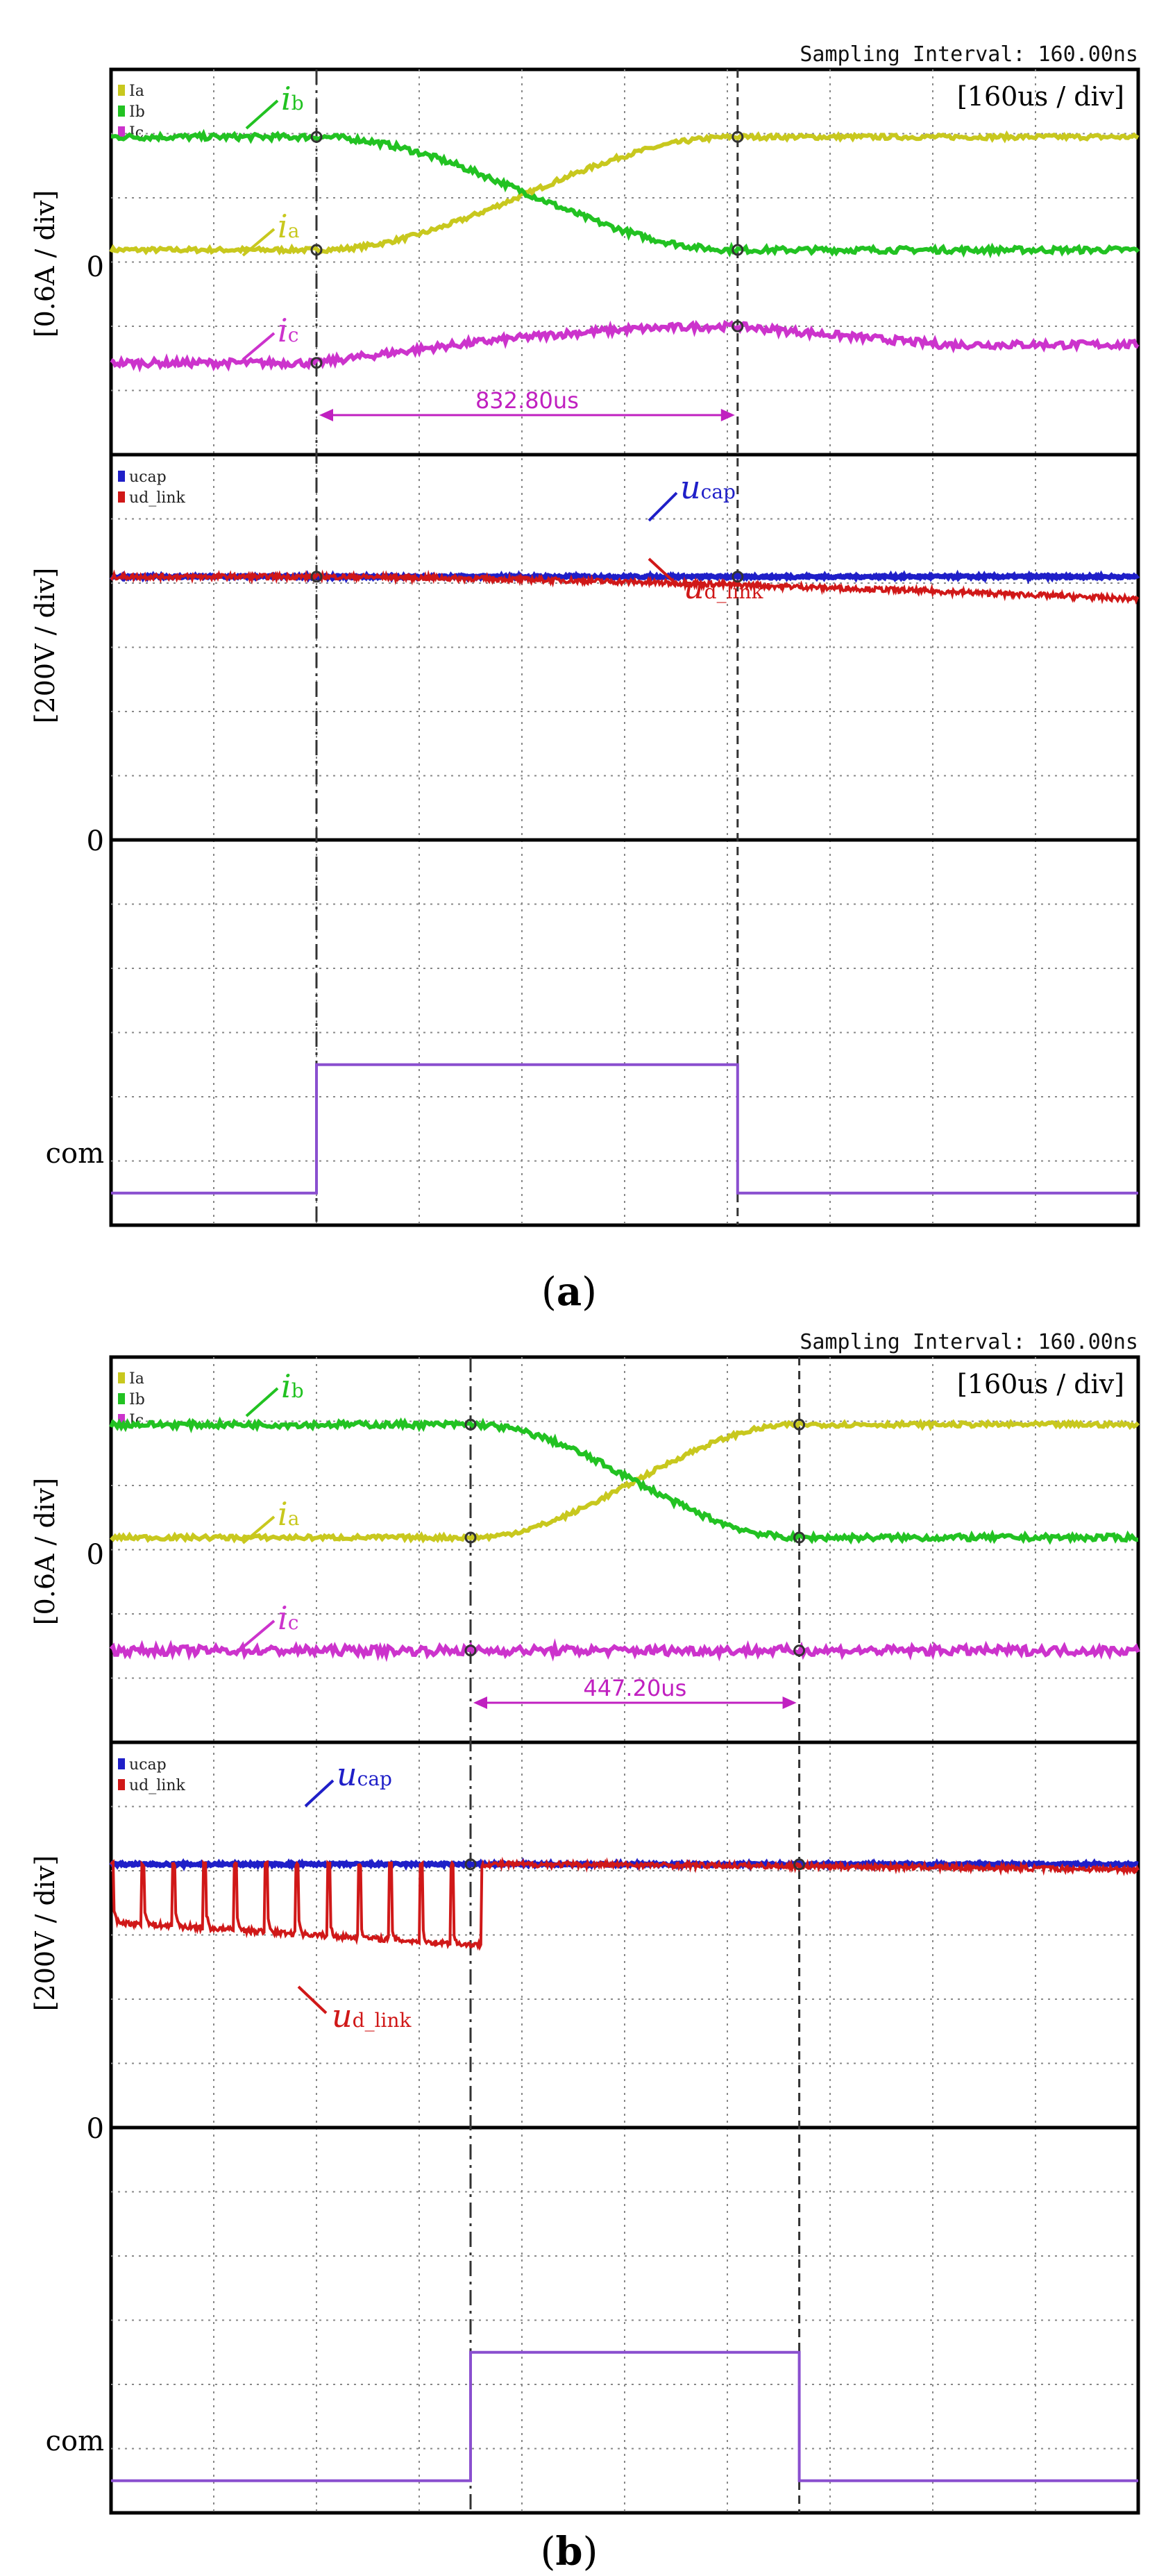 This screenshot has height=2576, width=1175. What do you see at coordinates (75, 1154) in the screenshot?
I see `command-com-label-a: com` at bounding box center [75, 1154].